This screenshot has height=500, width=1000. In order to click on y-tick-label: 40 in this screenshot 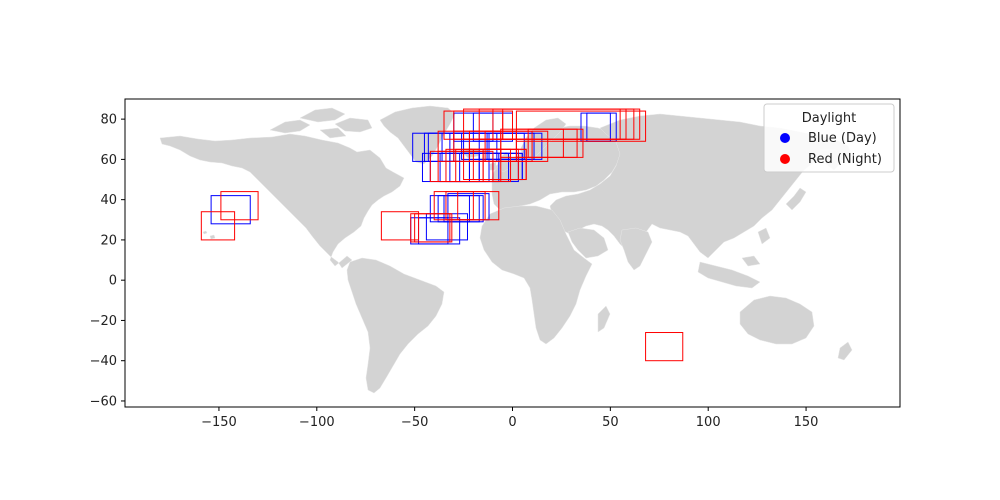, I will do `click(108, 200)`.